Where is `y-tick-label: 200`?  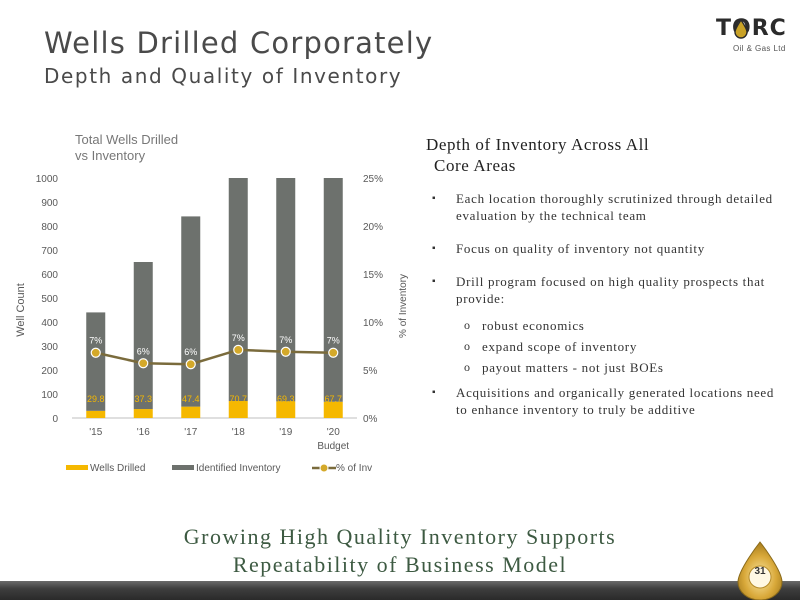 y-tick-label: 200 is located at coordinates (49, 371).